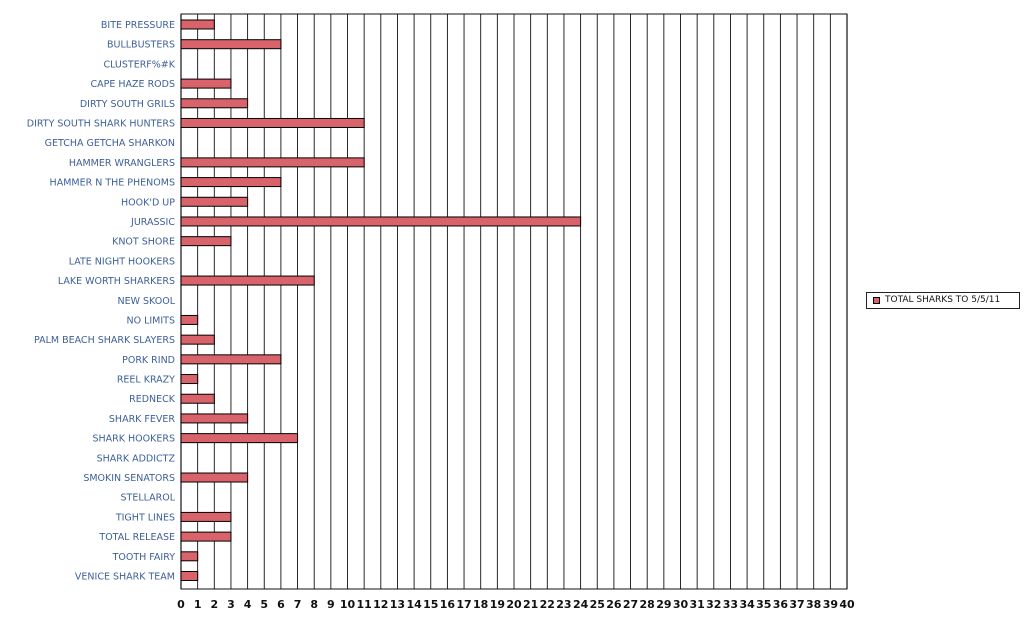  Describe the element at coordinates (747, 604) in the screenshot. I see `x-tick-label: 34` at that location.